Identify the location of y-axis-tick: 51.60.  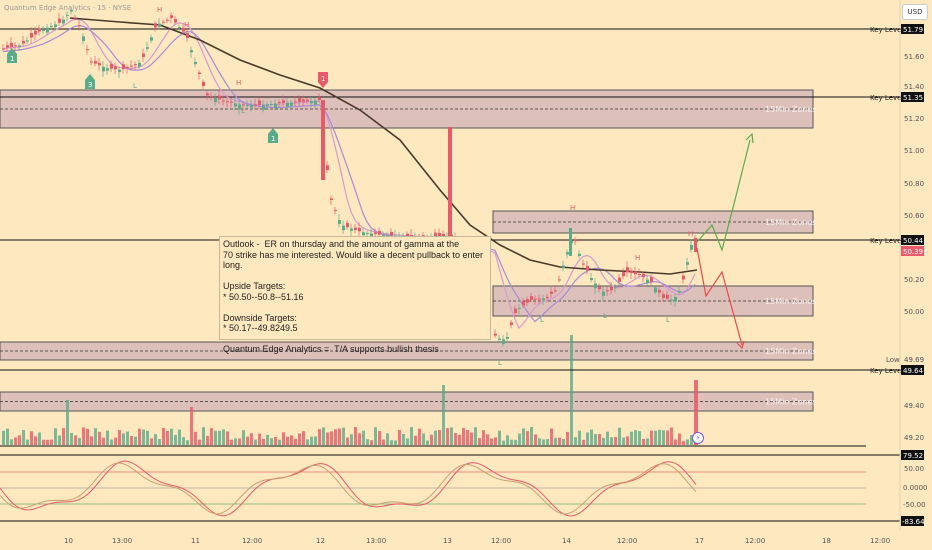
(914, 57).